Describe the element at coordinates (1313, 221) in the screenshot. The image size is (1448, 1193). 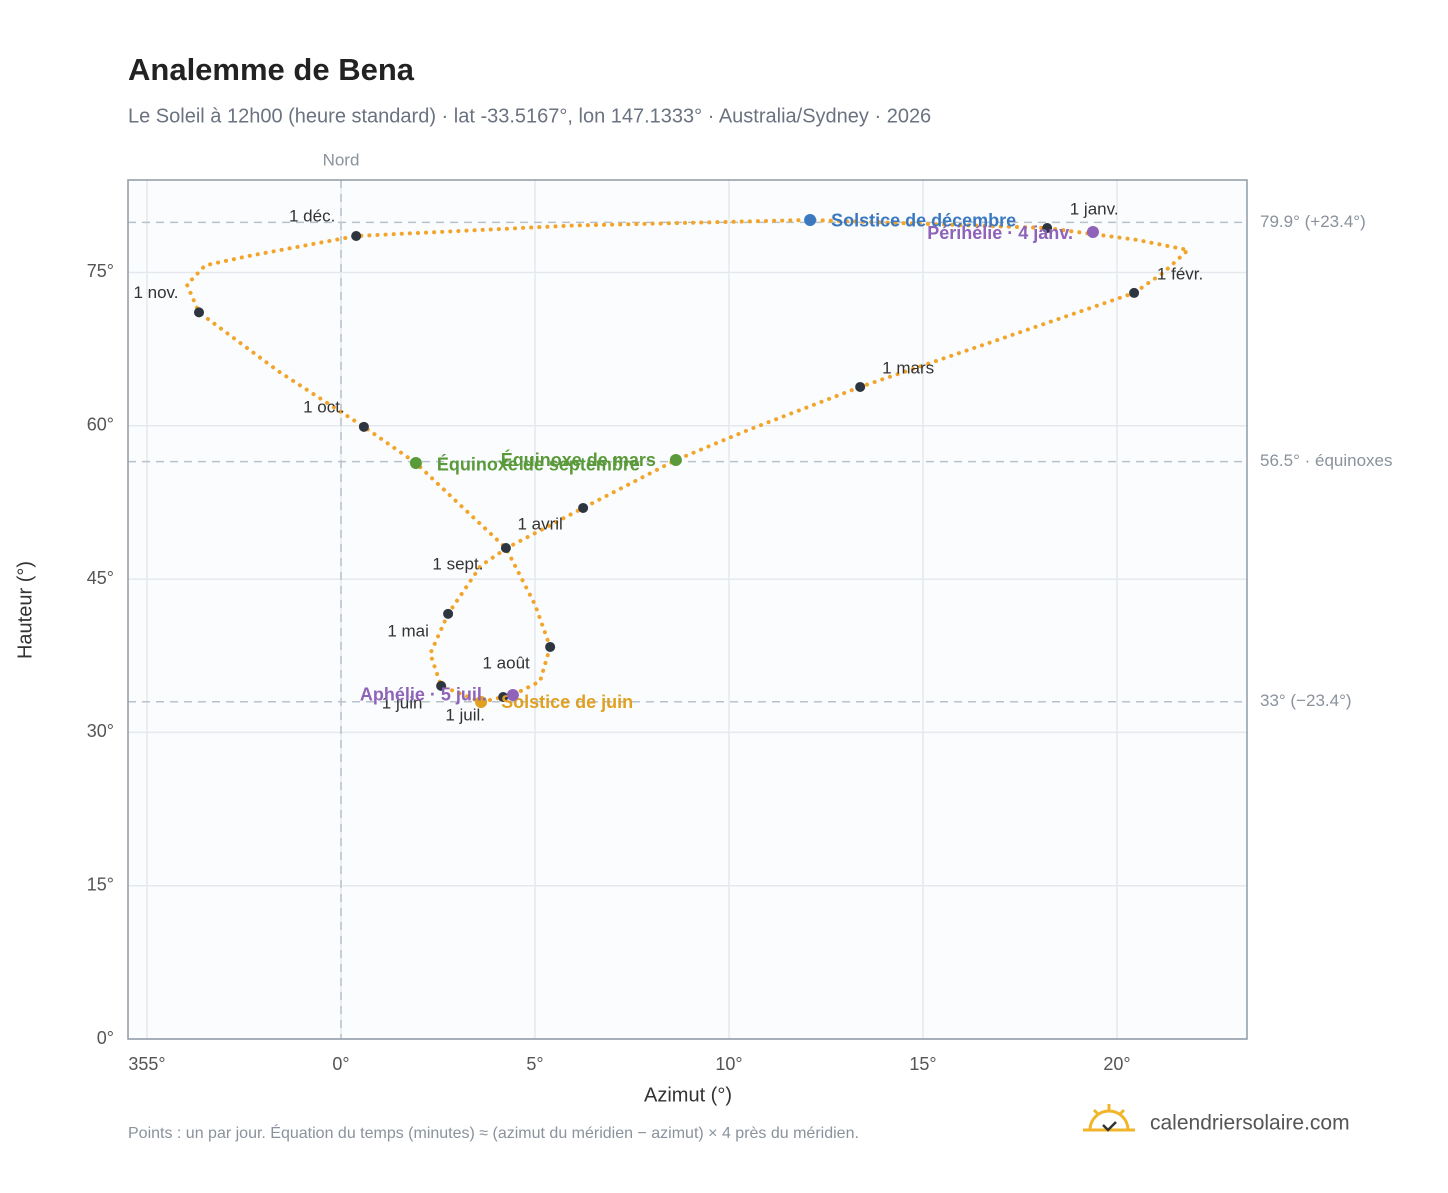
I see `reference-label: 79.9° (+23.4°)` at that location.